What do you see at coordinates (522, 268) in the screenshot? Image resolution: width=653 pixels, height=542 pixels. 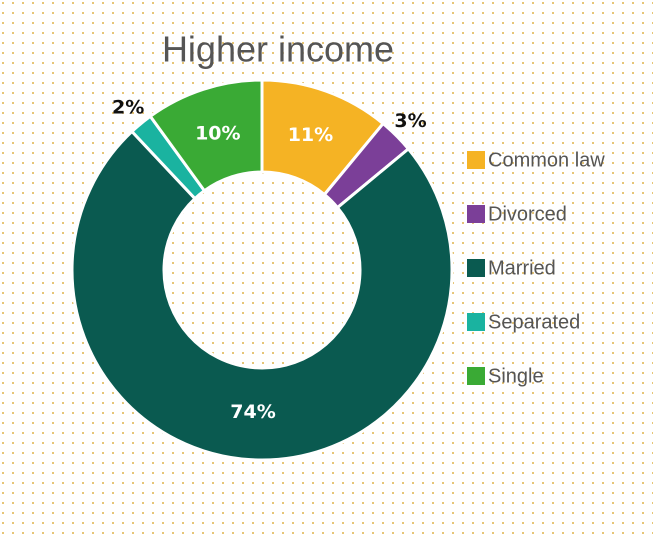 I see `legend-label: Married` at bounding box center [522, 268].